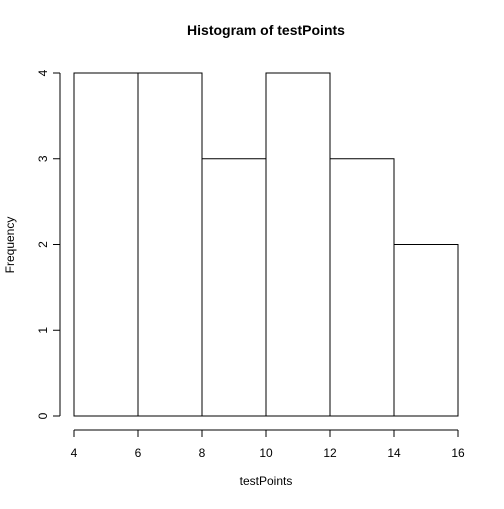  What do you see at coordinates (43, 158) in the screenshot?
I see `y-tick-label-3: 3` at bounding box center [43, 158].